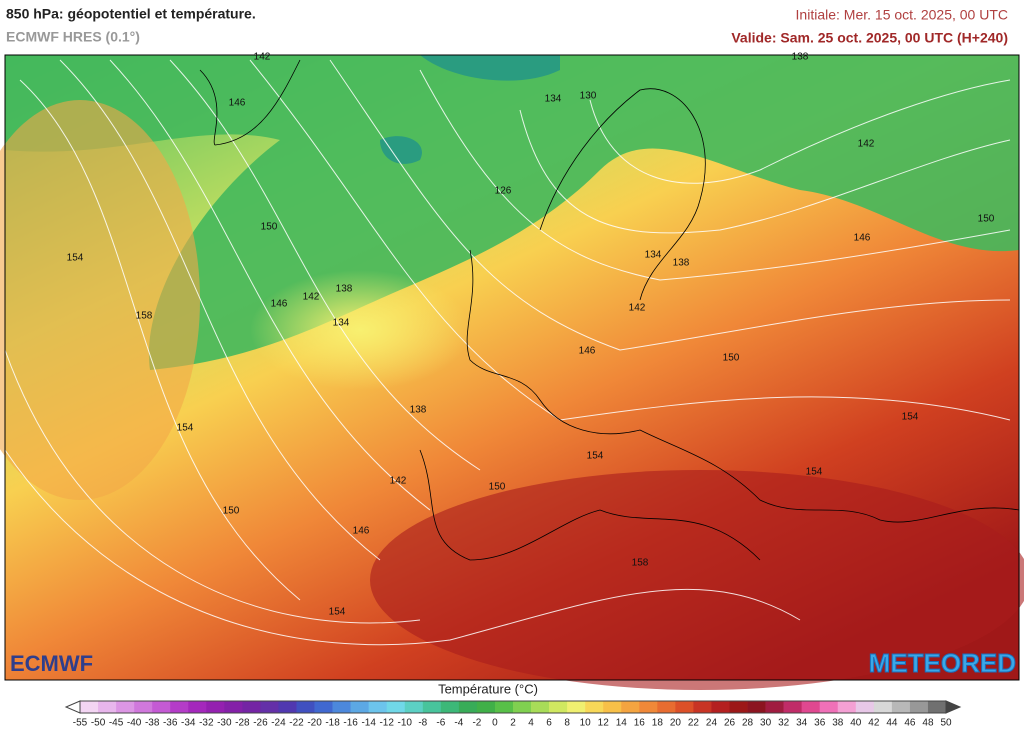 Image resolution: width=1024 pixels, height=741 pixels. What do you see at coordinates (341, 323) in the screenshot?
I see `contour-label: 134` at bounding box center [341, 323].